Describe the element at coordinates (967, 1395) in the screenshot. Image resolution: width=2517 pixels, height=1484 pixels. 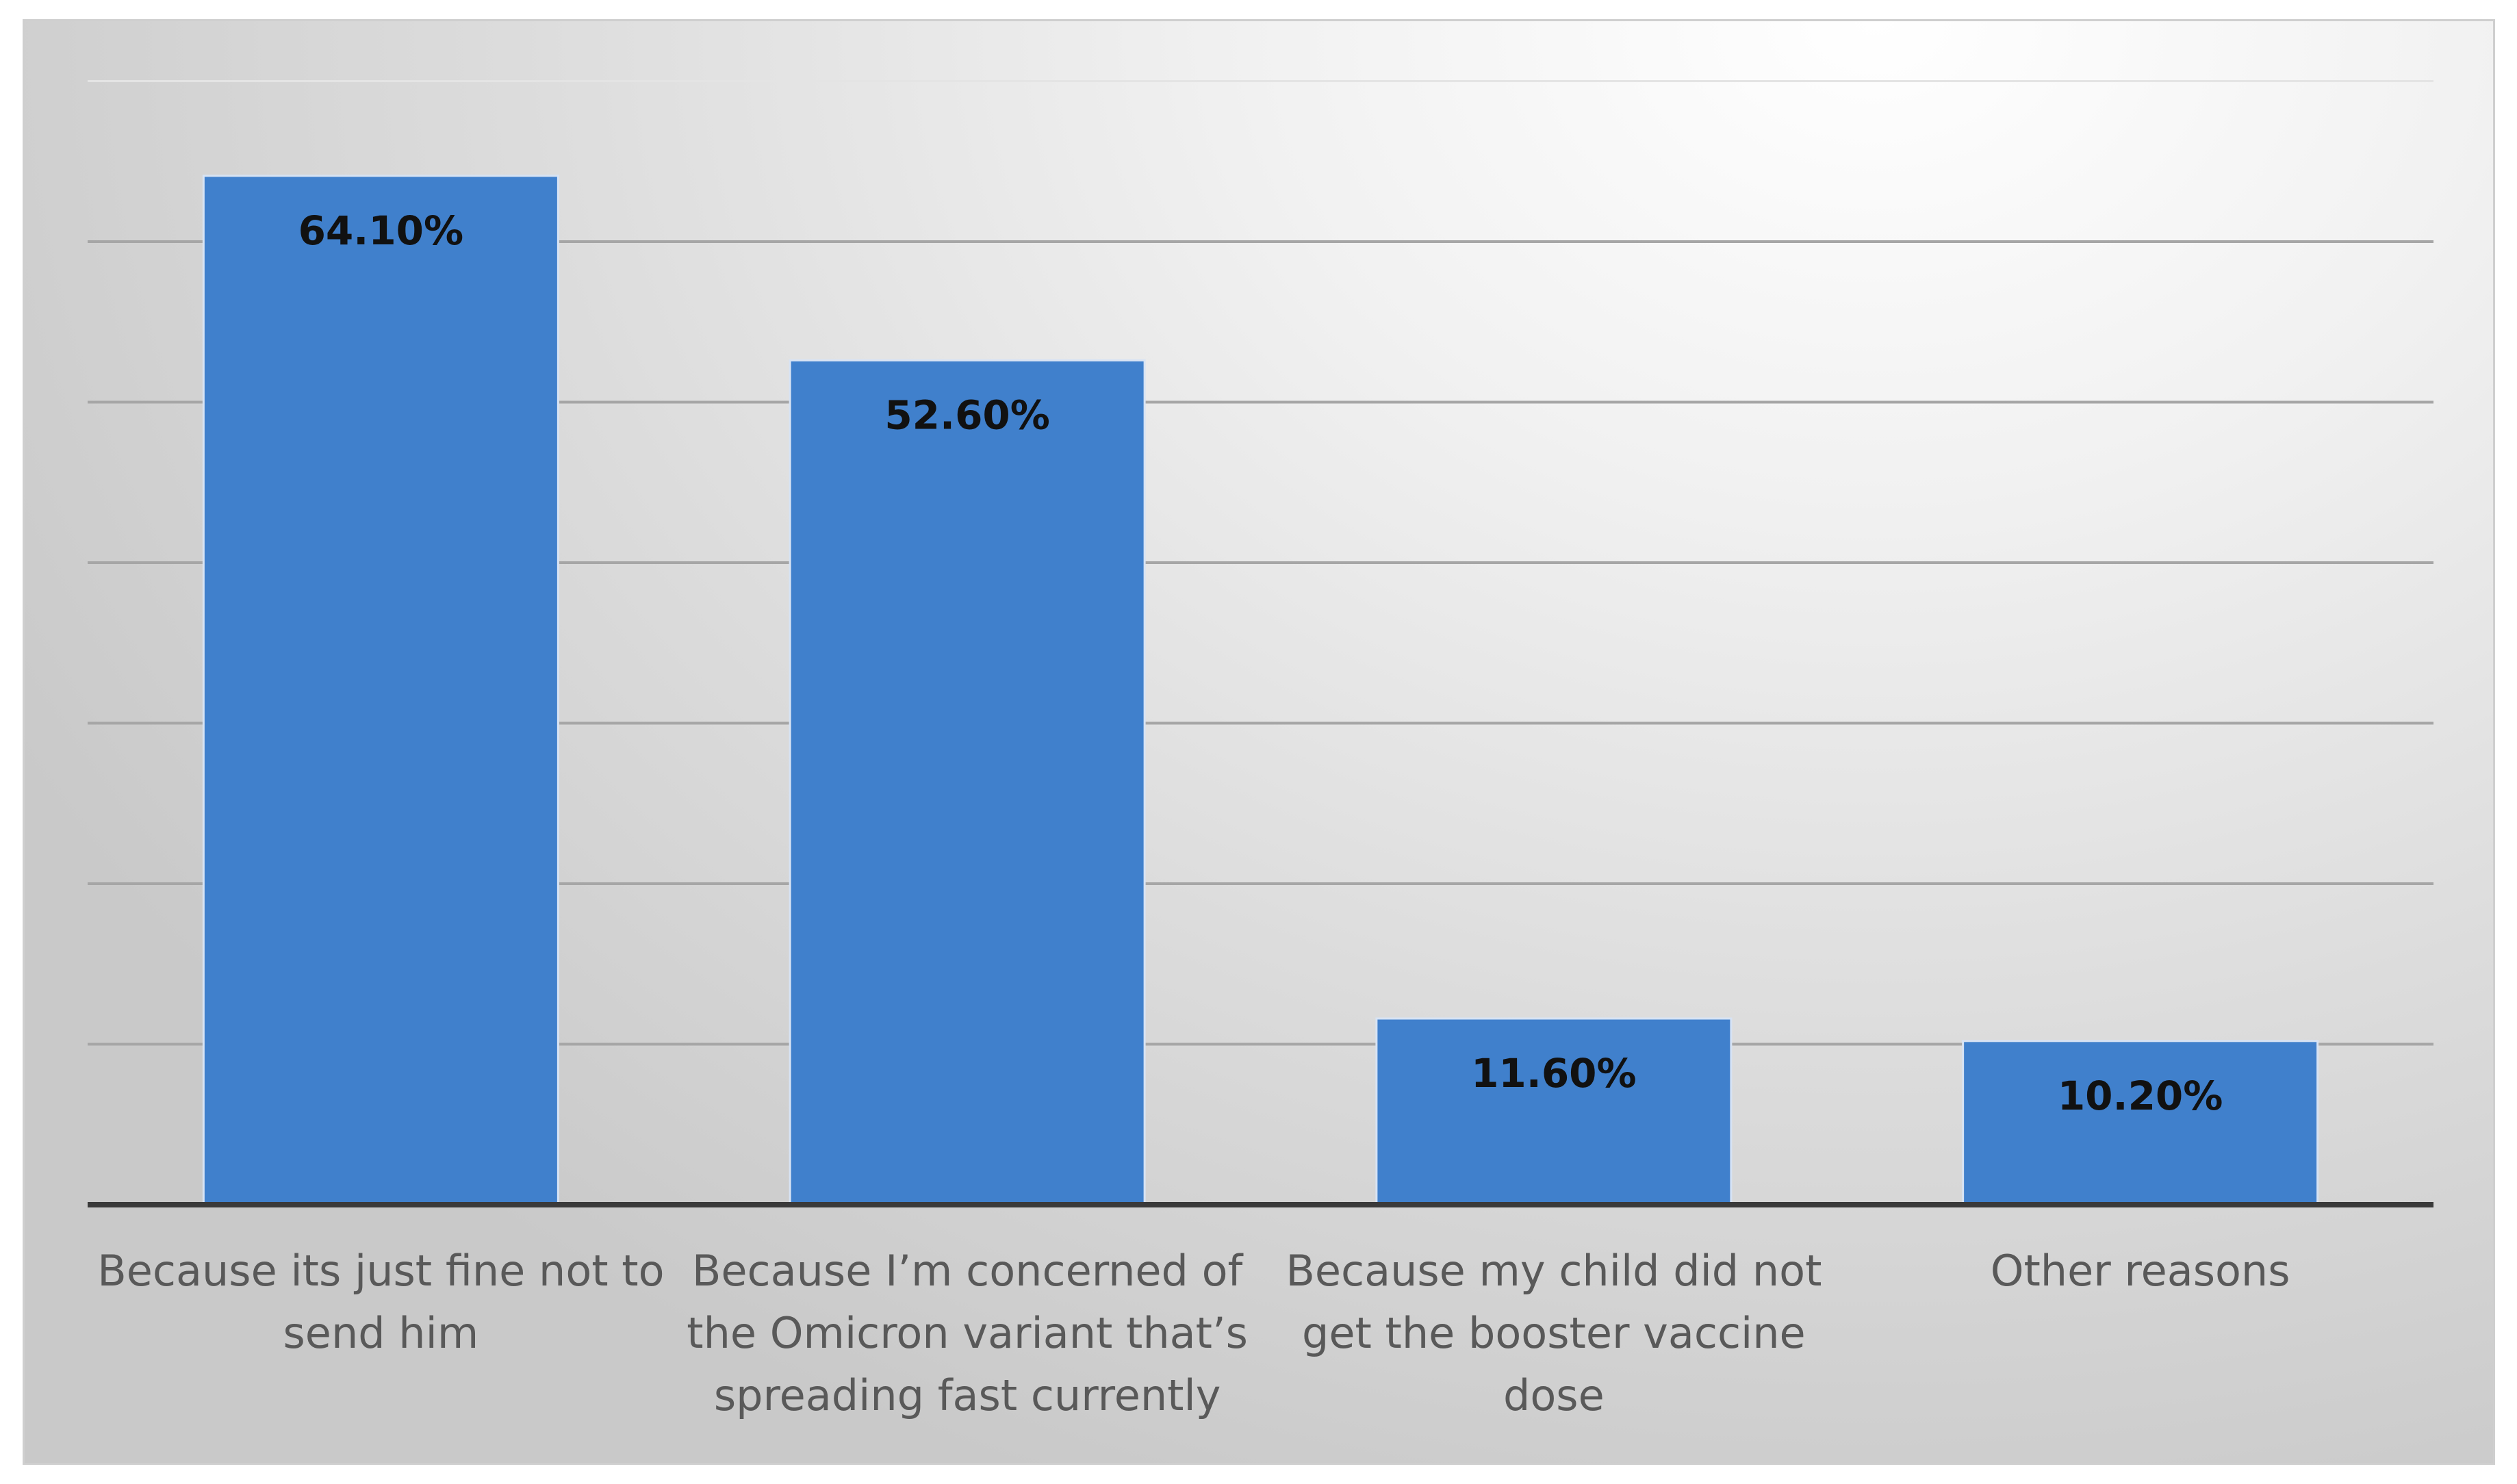
I see `category-label-line: spreading fast currently` at that location.